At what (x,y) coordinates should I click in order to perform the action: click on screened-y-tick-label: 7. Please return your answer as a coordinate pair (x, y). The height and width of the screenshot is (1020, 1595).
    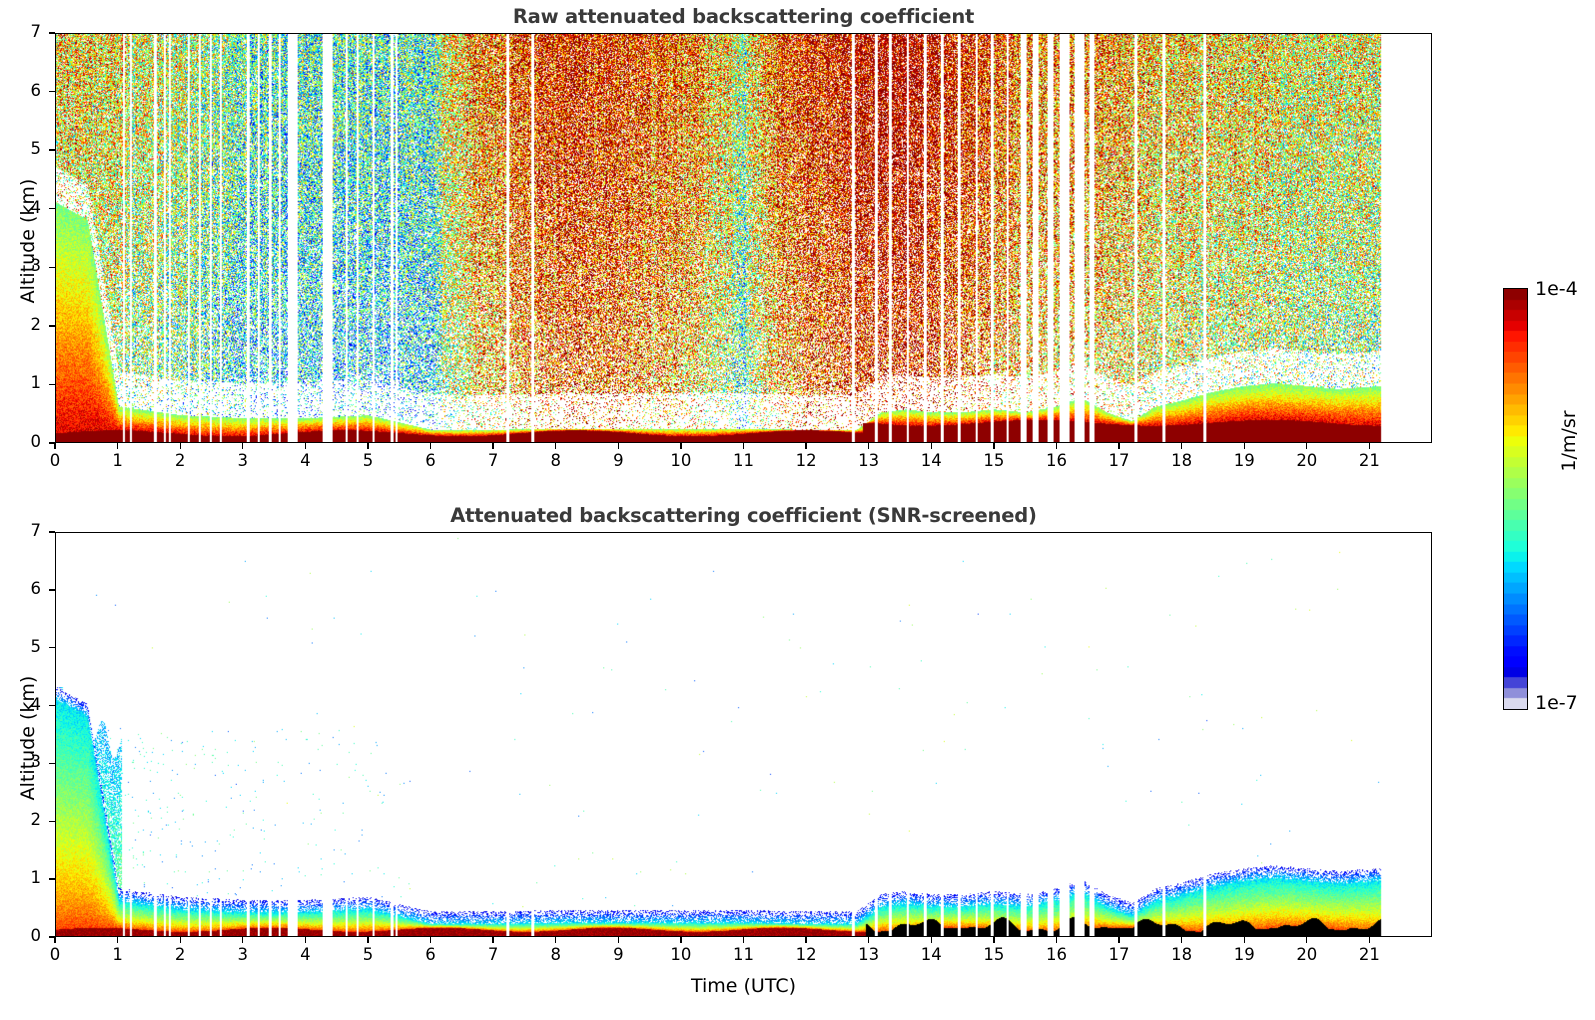
    Looking at the image, I should click on (36, 530).